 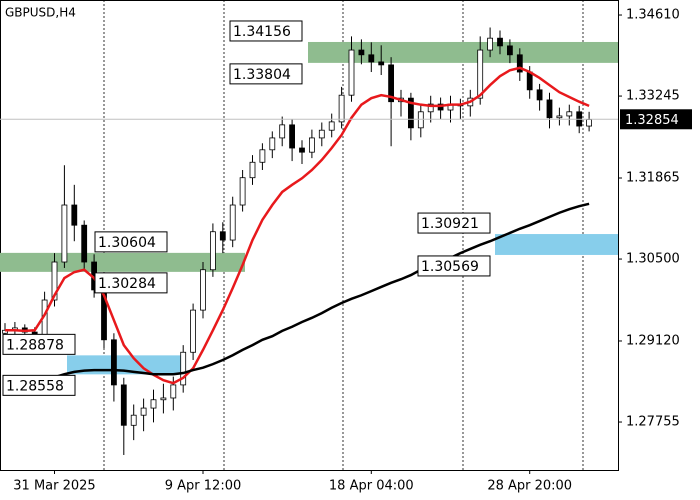 I want to click on last-price-box, so click(x=656, y=119).